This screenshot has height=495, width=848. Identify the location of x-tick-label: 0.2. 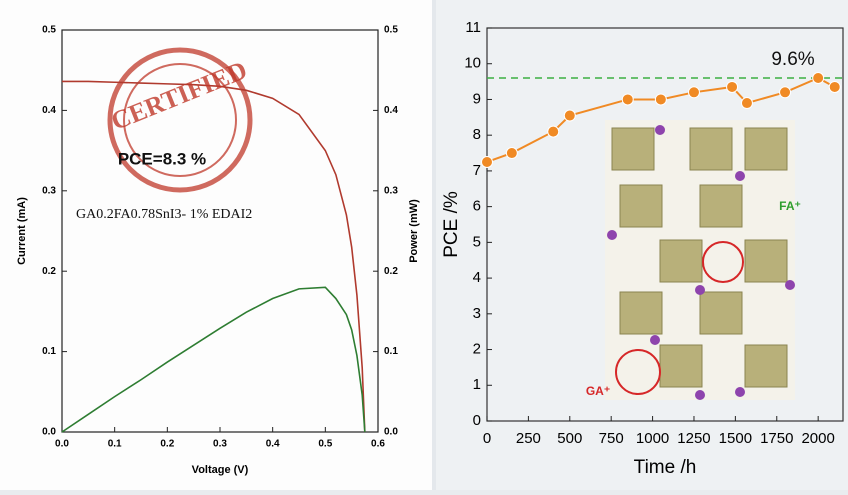
(167, 444).